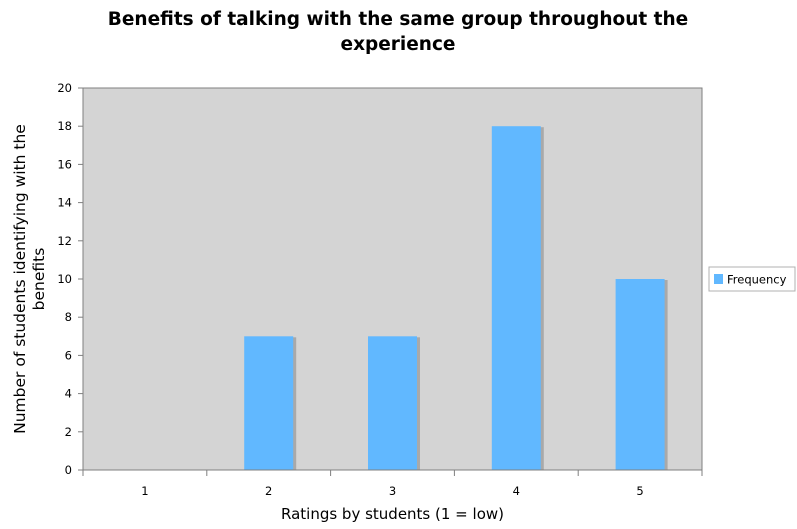 Image resolution: width=797 pixels, height=529 pixels. Describe the element at coordinates (64, 88) in the screenshot. I see `y-tick-label: 20` at that location.